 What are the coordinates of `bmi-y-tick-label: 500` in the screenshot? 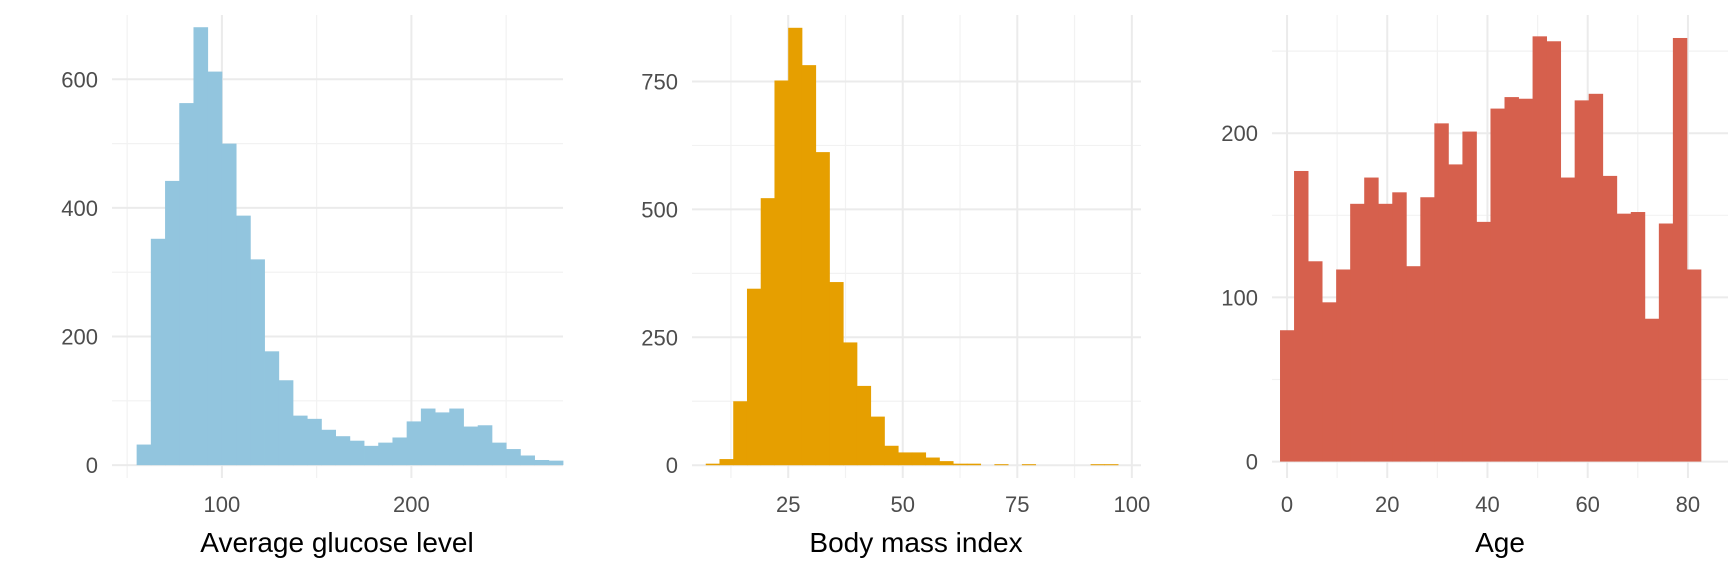 It's located at (659, 209).